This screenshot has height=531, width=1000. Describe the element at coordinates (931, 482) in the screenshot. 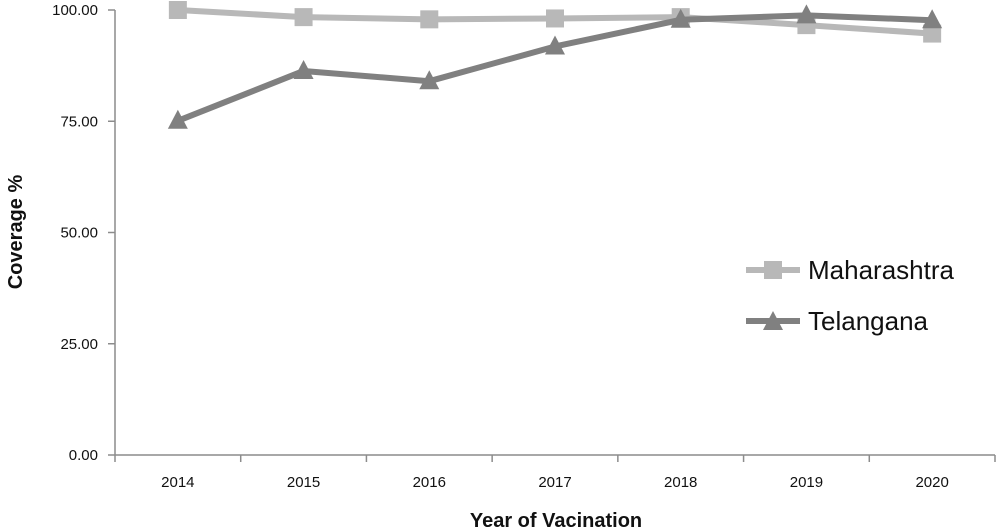

I see `x-tick-label: 2020` at that location.